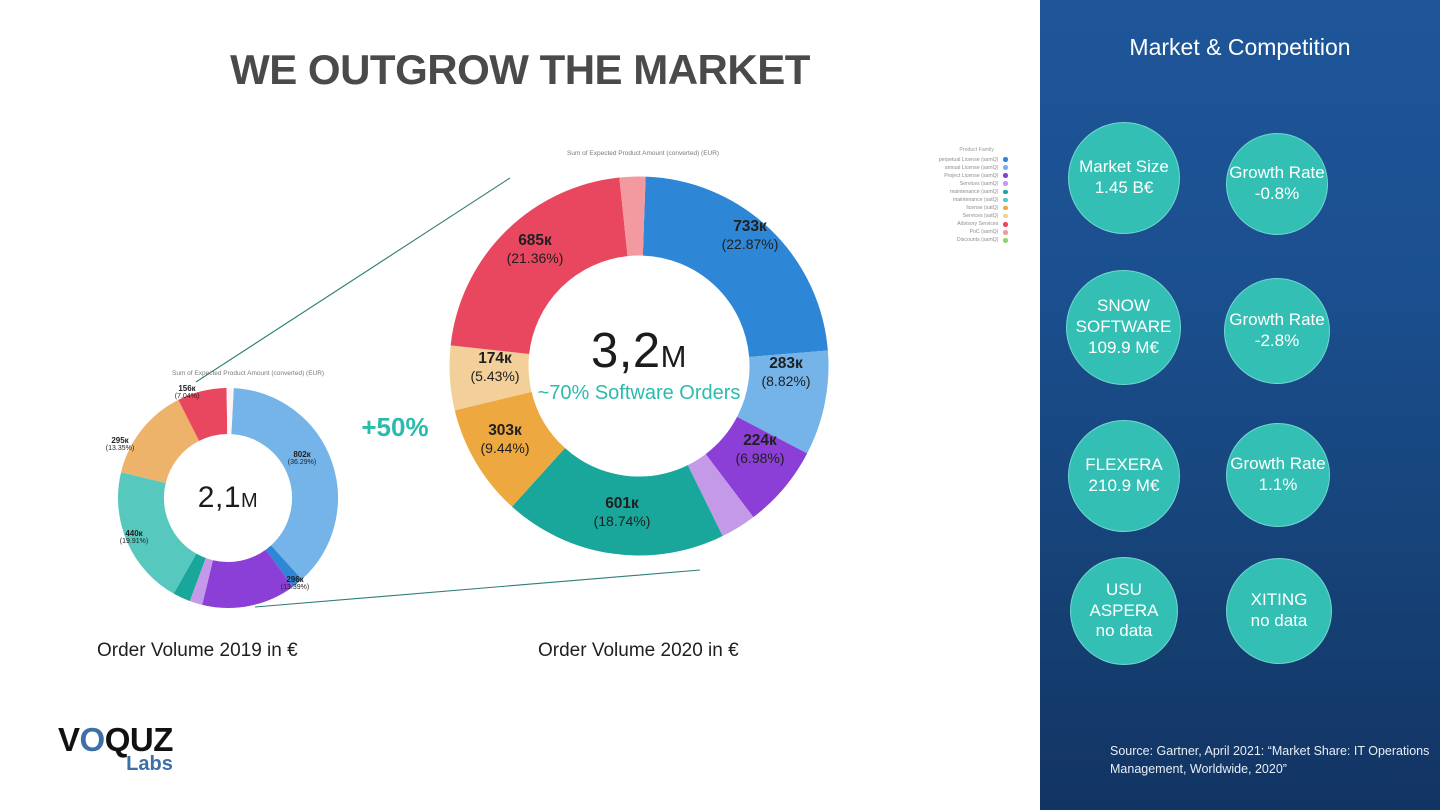 Image resolution: width=1440 pixels, height=810 pixels. Describe the element at coordinates (960, 216) in the screenshot. I see `legend-item: Services (satQ)` at that location.